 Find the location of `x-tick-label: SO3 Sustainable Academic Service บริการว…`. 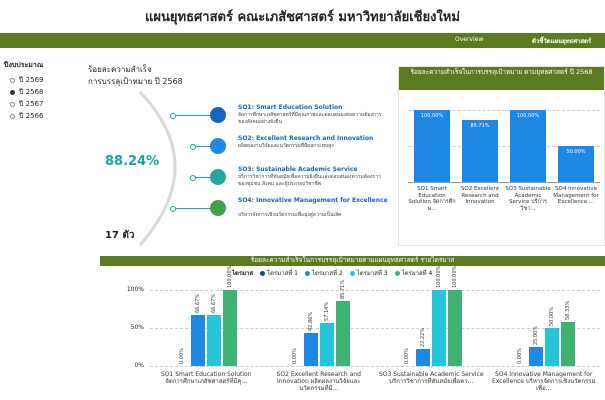

x-tick-label: SO3 Sustainable Academic Service บริการว… is located at coordinates (431, 378).